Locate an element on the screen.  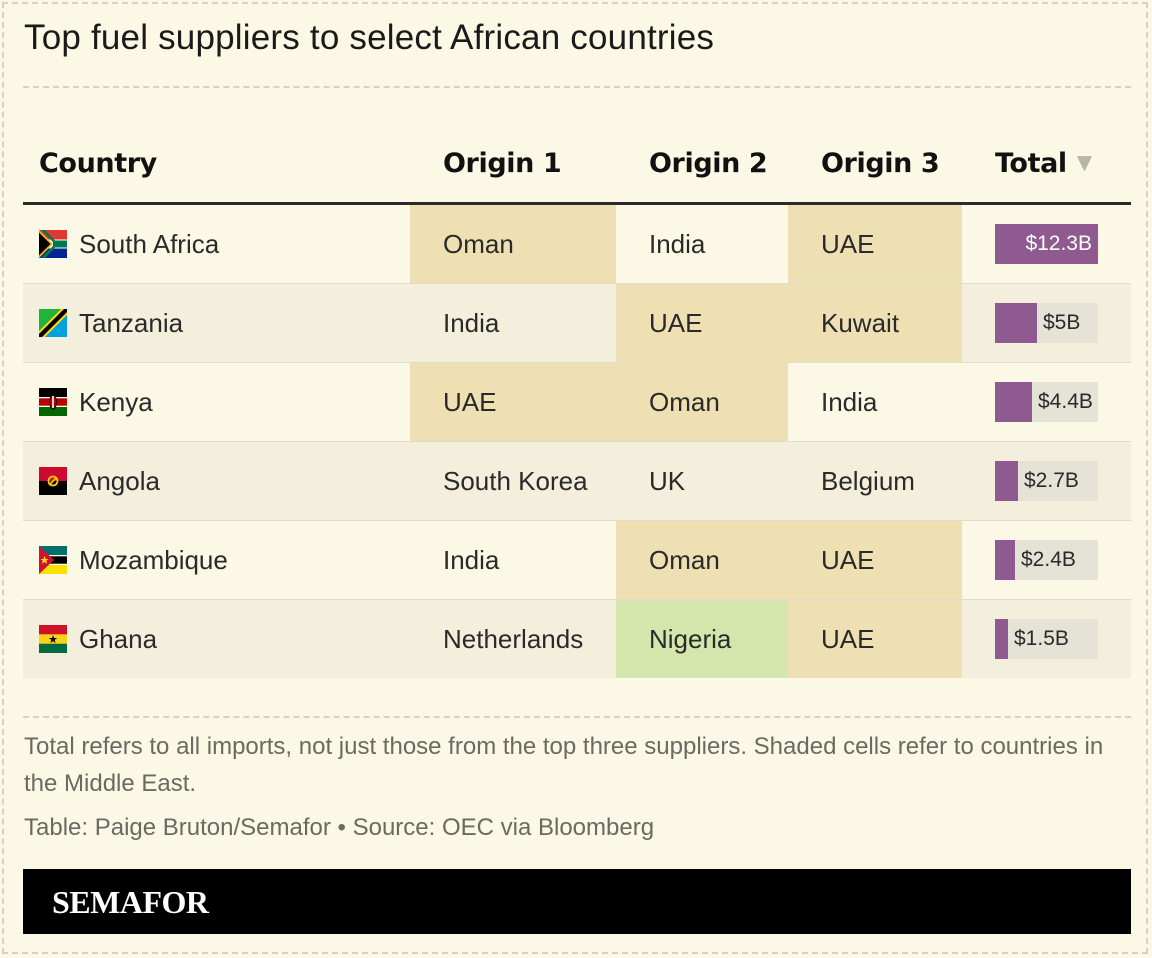
total-cell: $2.7B is located at coordinates (1046, 481).